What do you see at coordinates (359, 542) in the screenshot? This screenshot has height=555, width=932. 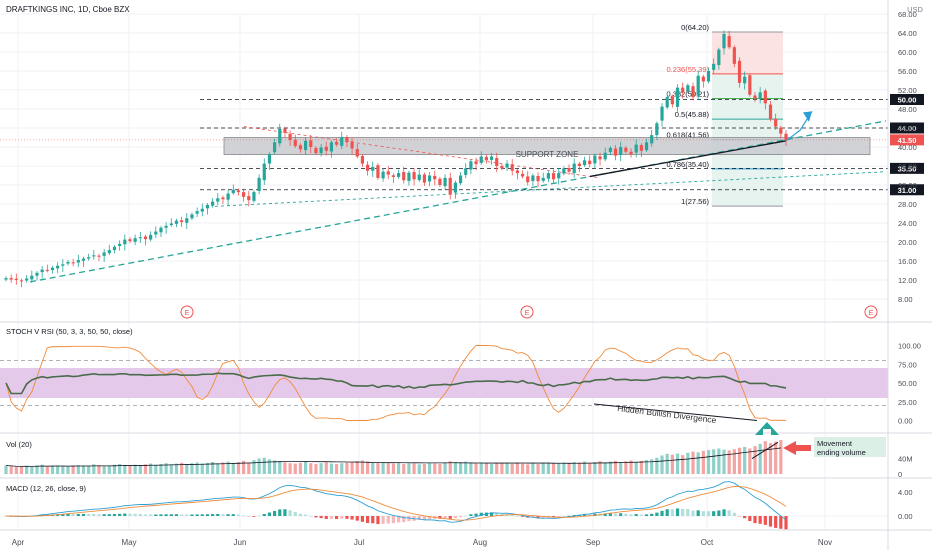 I see `month-label: Jul` at bounding box center [359, 542].